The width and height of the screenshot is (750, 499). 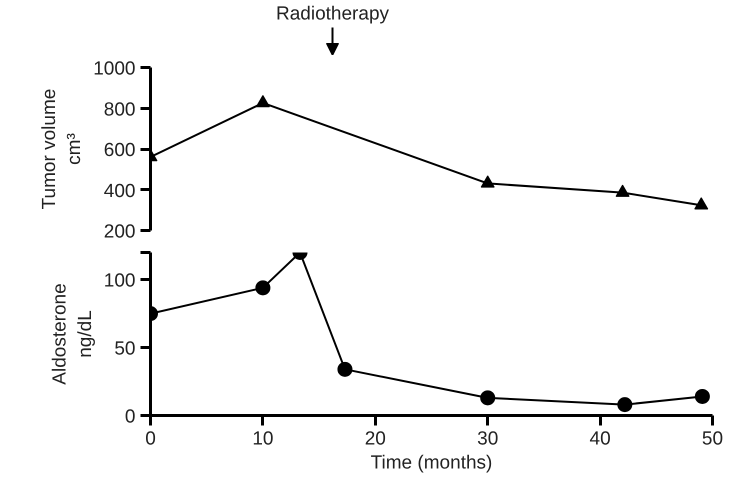 What do you see at coordinates (150, 439) in the screenshot?
I see `x-tick-label: 0` at bounding box center [150, 439].